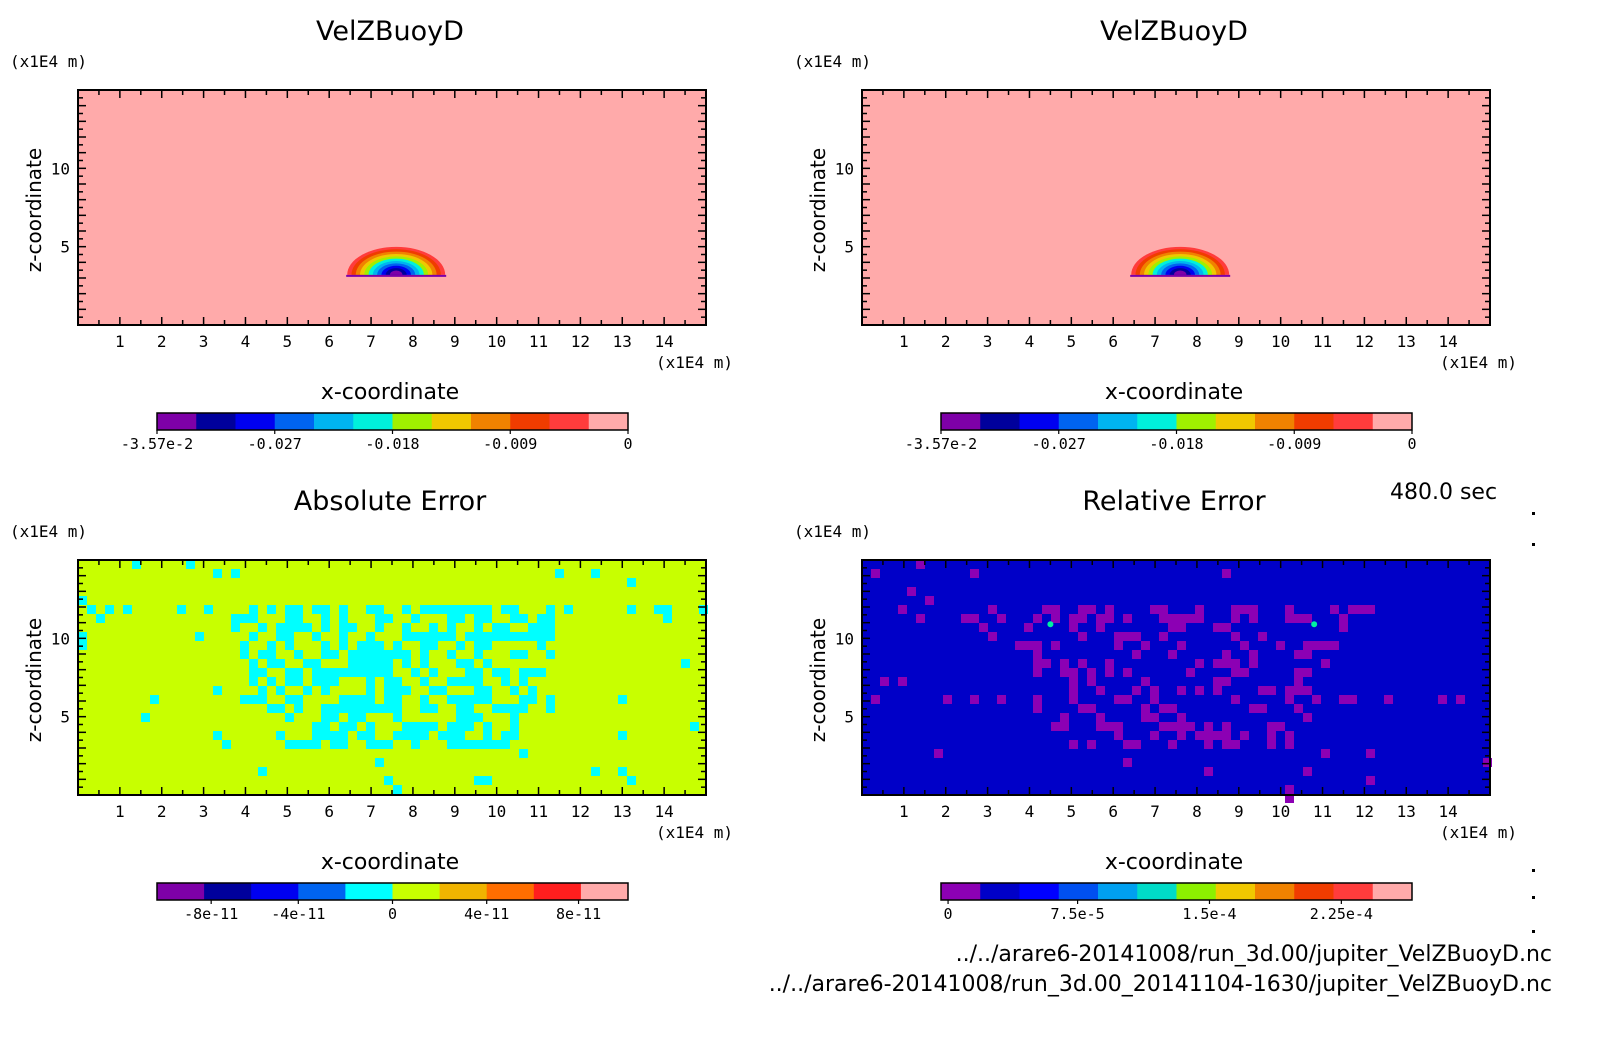 The image size is (1604, 1054). Describe the element at coordinates (695, 362) in the screenshot. I see `x-unit-label: (x1E4 m)` at that location.